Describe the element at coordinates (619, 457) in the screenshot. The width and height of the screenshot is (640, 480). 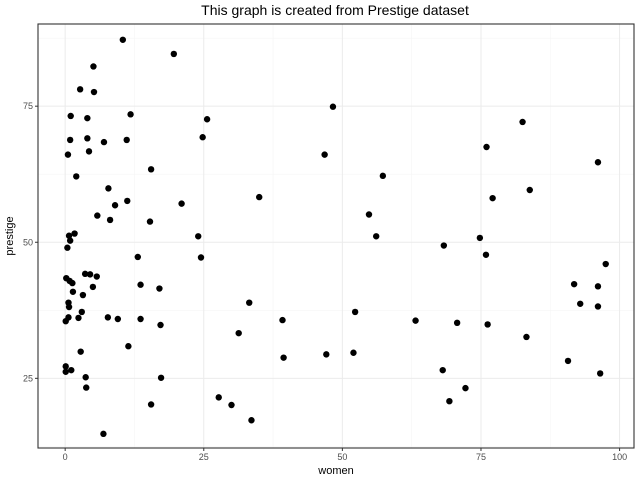
I see `x-tick-label: 100` at that location.